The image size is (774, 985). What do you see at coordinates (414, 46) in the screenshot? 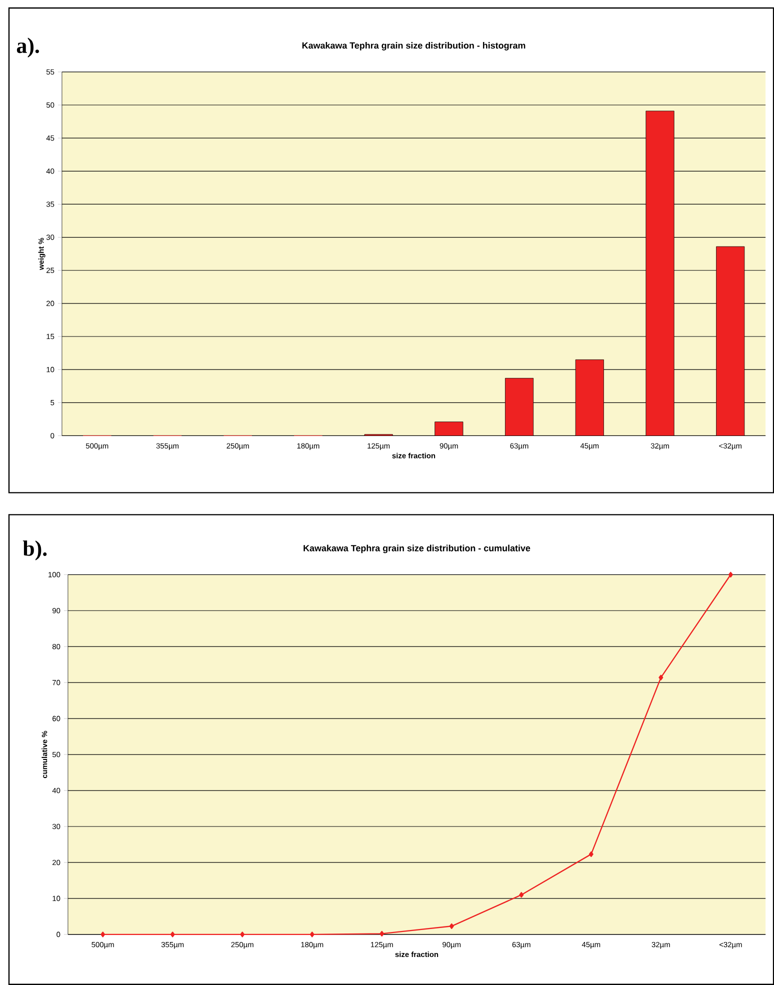
I see `chart-title: Kawakawa Tephra grain size distribution - histogram` at bounding box center [414, 46].